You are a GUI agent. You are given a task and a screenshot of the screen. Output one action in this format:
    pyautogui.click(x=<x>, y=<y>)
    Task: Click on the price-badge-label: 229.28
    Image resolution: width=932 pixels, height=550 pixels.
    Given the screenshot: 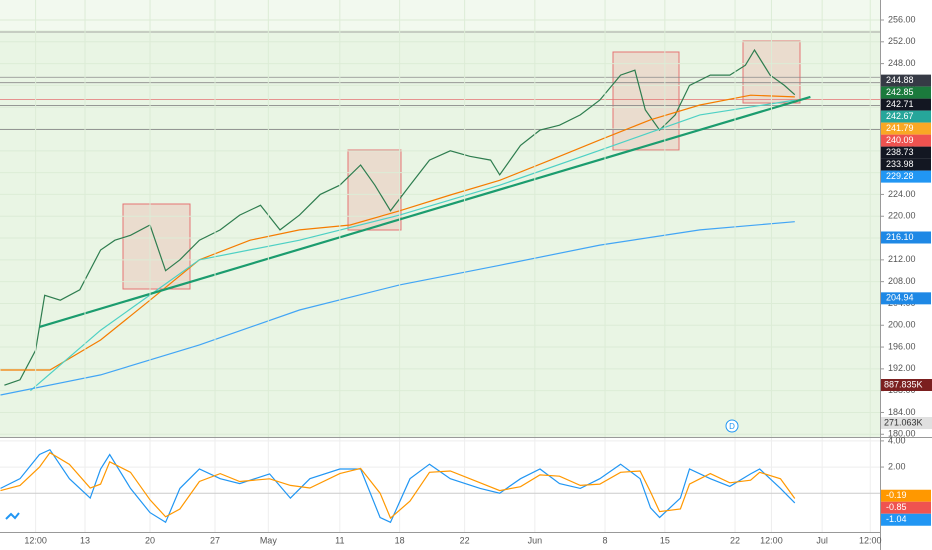 What is the action you would take?
    pyautogui.click(x=900, y=176)
    